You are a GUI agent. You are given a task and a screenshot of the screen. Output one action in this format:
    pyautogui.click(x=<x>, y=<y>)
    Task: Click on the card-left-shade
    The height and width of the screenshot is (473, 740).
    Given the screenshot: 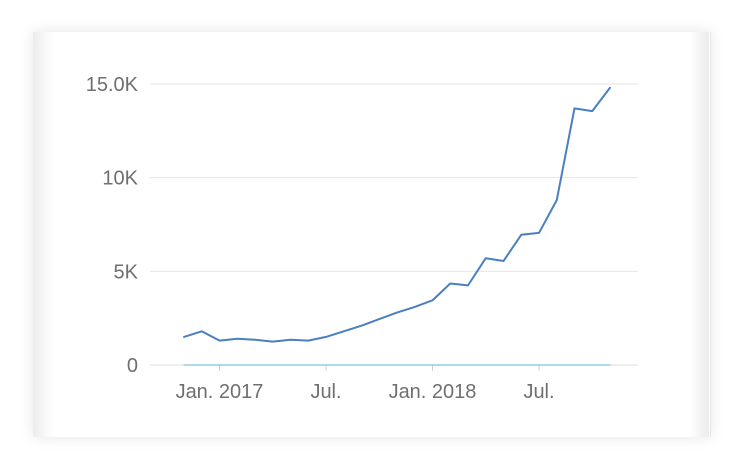 What is the action you would take?
    pyautogui.click(x=43, y=234)
    